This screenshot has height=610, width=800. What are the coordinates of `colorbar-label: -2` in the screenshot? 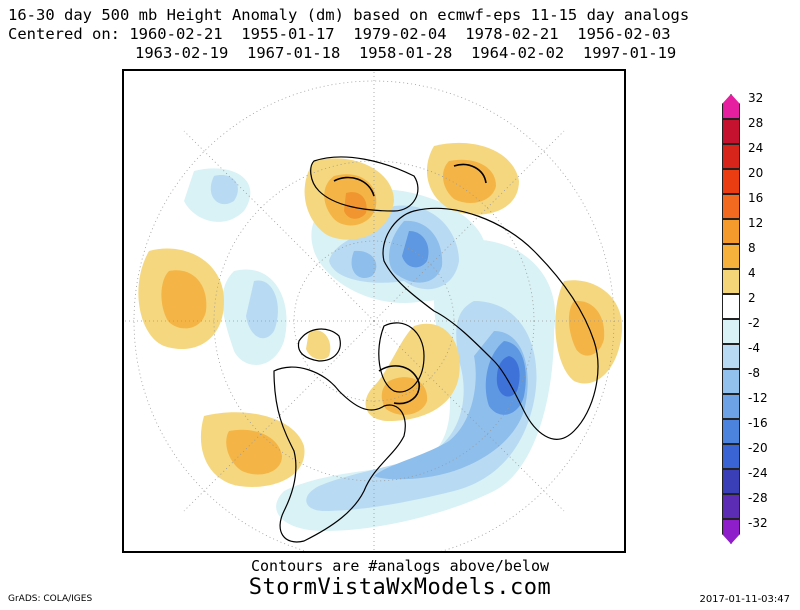 It's located at (754, 323).